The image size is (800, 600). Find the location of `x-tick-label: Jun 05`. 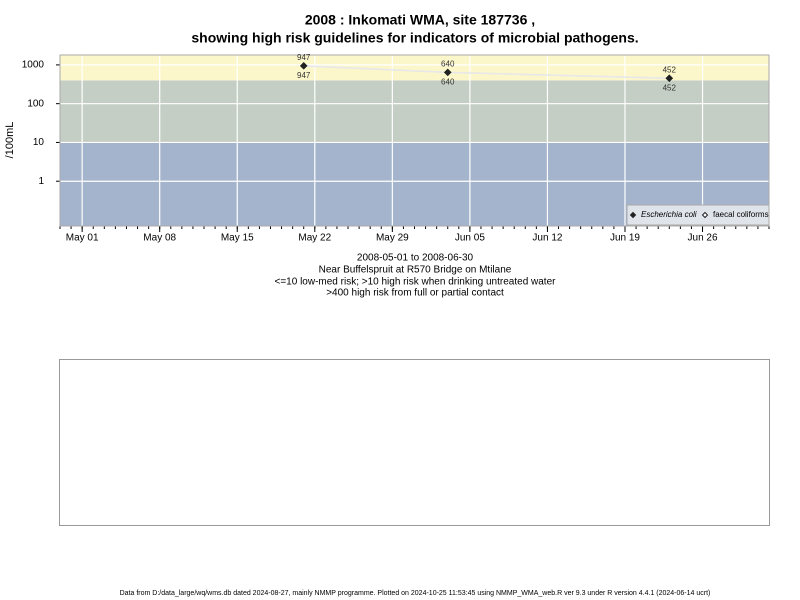

x-tick-label: Jun 05 is located at coordinates (470, 238).